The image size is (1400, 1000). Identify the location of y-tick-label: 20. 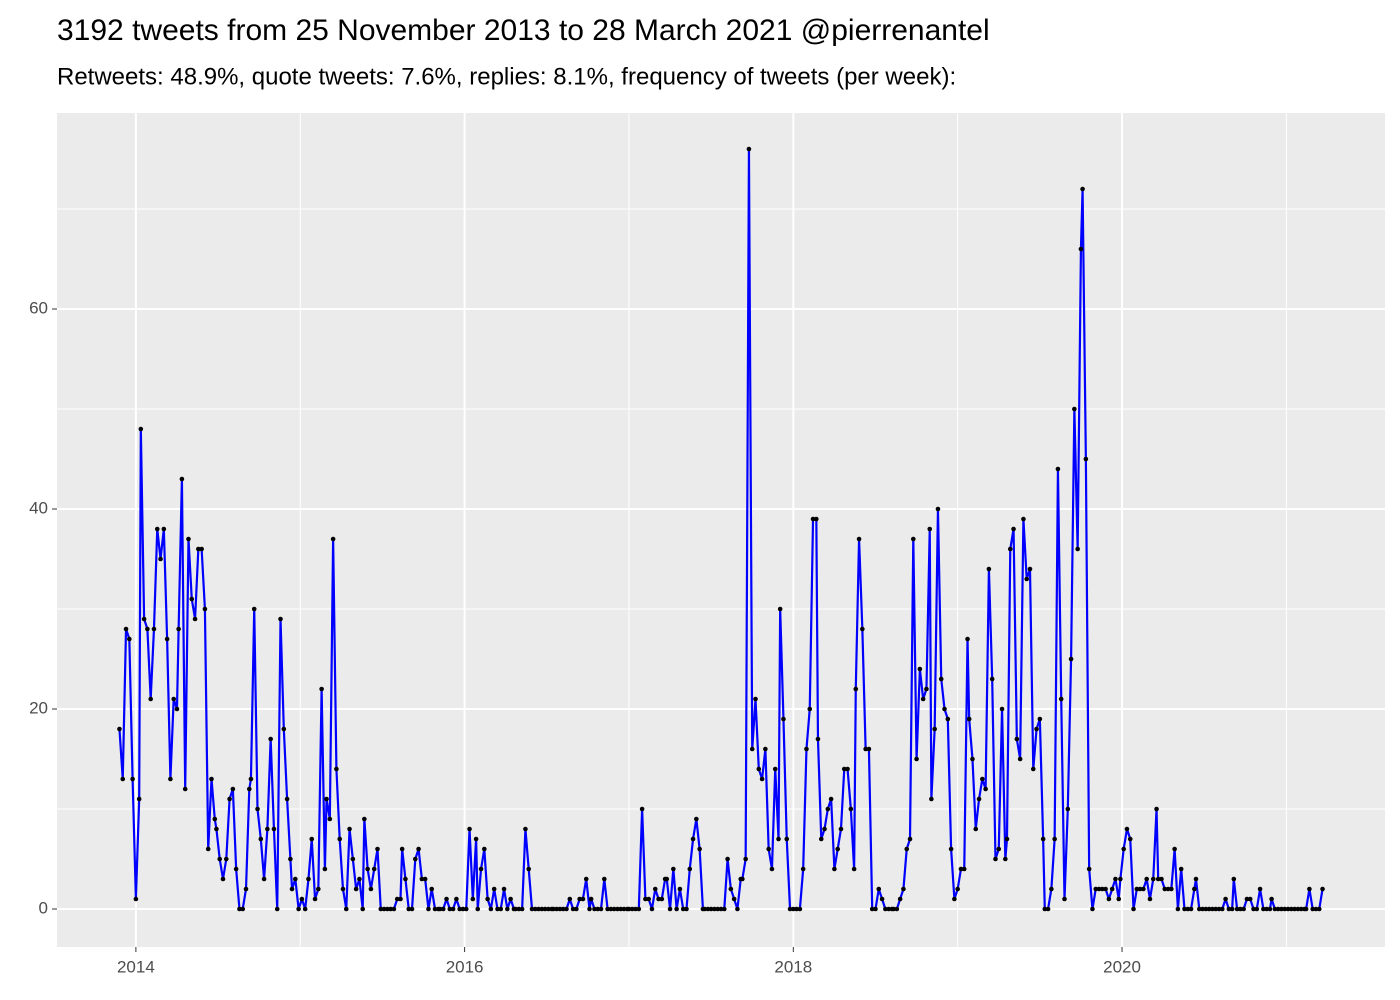
(38, 707).